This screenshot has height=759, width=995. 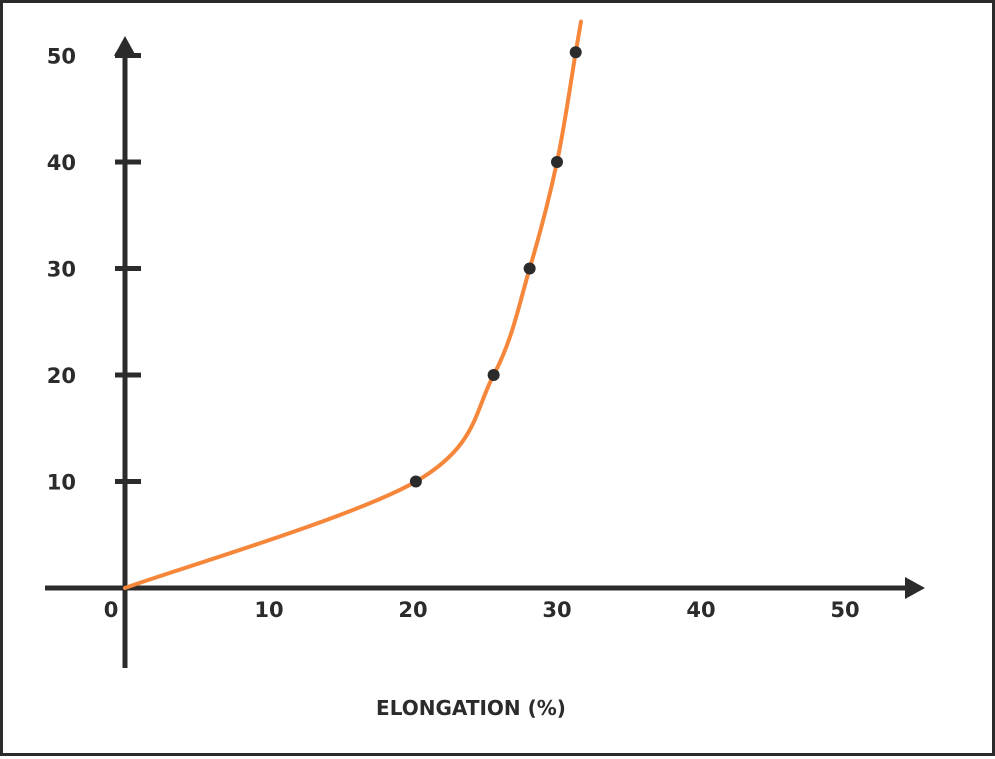 What do you see at coordinates (915, 588) in the screenshot?
I see `x-axis-arrow-icon` at bounding box center [915, 588].